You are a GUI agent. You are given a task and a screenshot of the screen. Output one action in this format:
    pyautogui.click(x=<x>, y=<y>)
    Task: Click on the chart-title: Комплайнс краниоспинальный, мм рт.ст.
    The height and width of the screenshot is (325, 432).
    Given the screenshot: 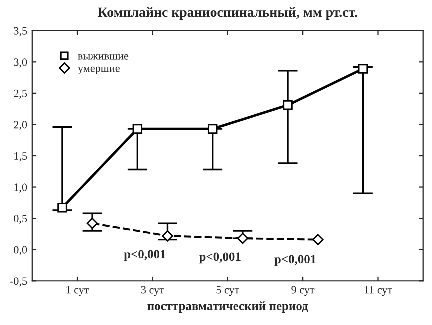 What is the action you would take?
    pyautogui.click(x=228, y=13)
    